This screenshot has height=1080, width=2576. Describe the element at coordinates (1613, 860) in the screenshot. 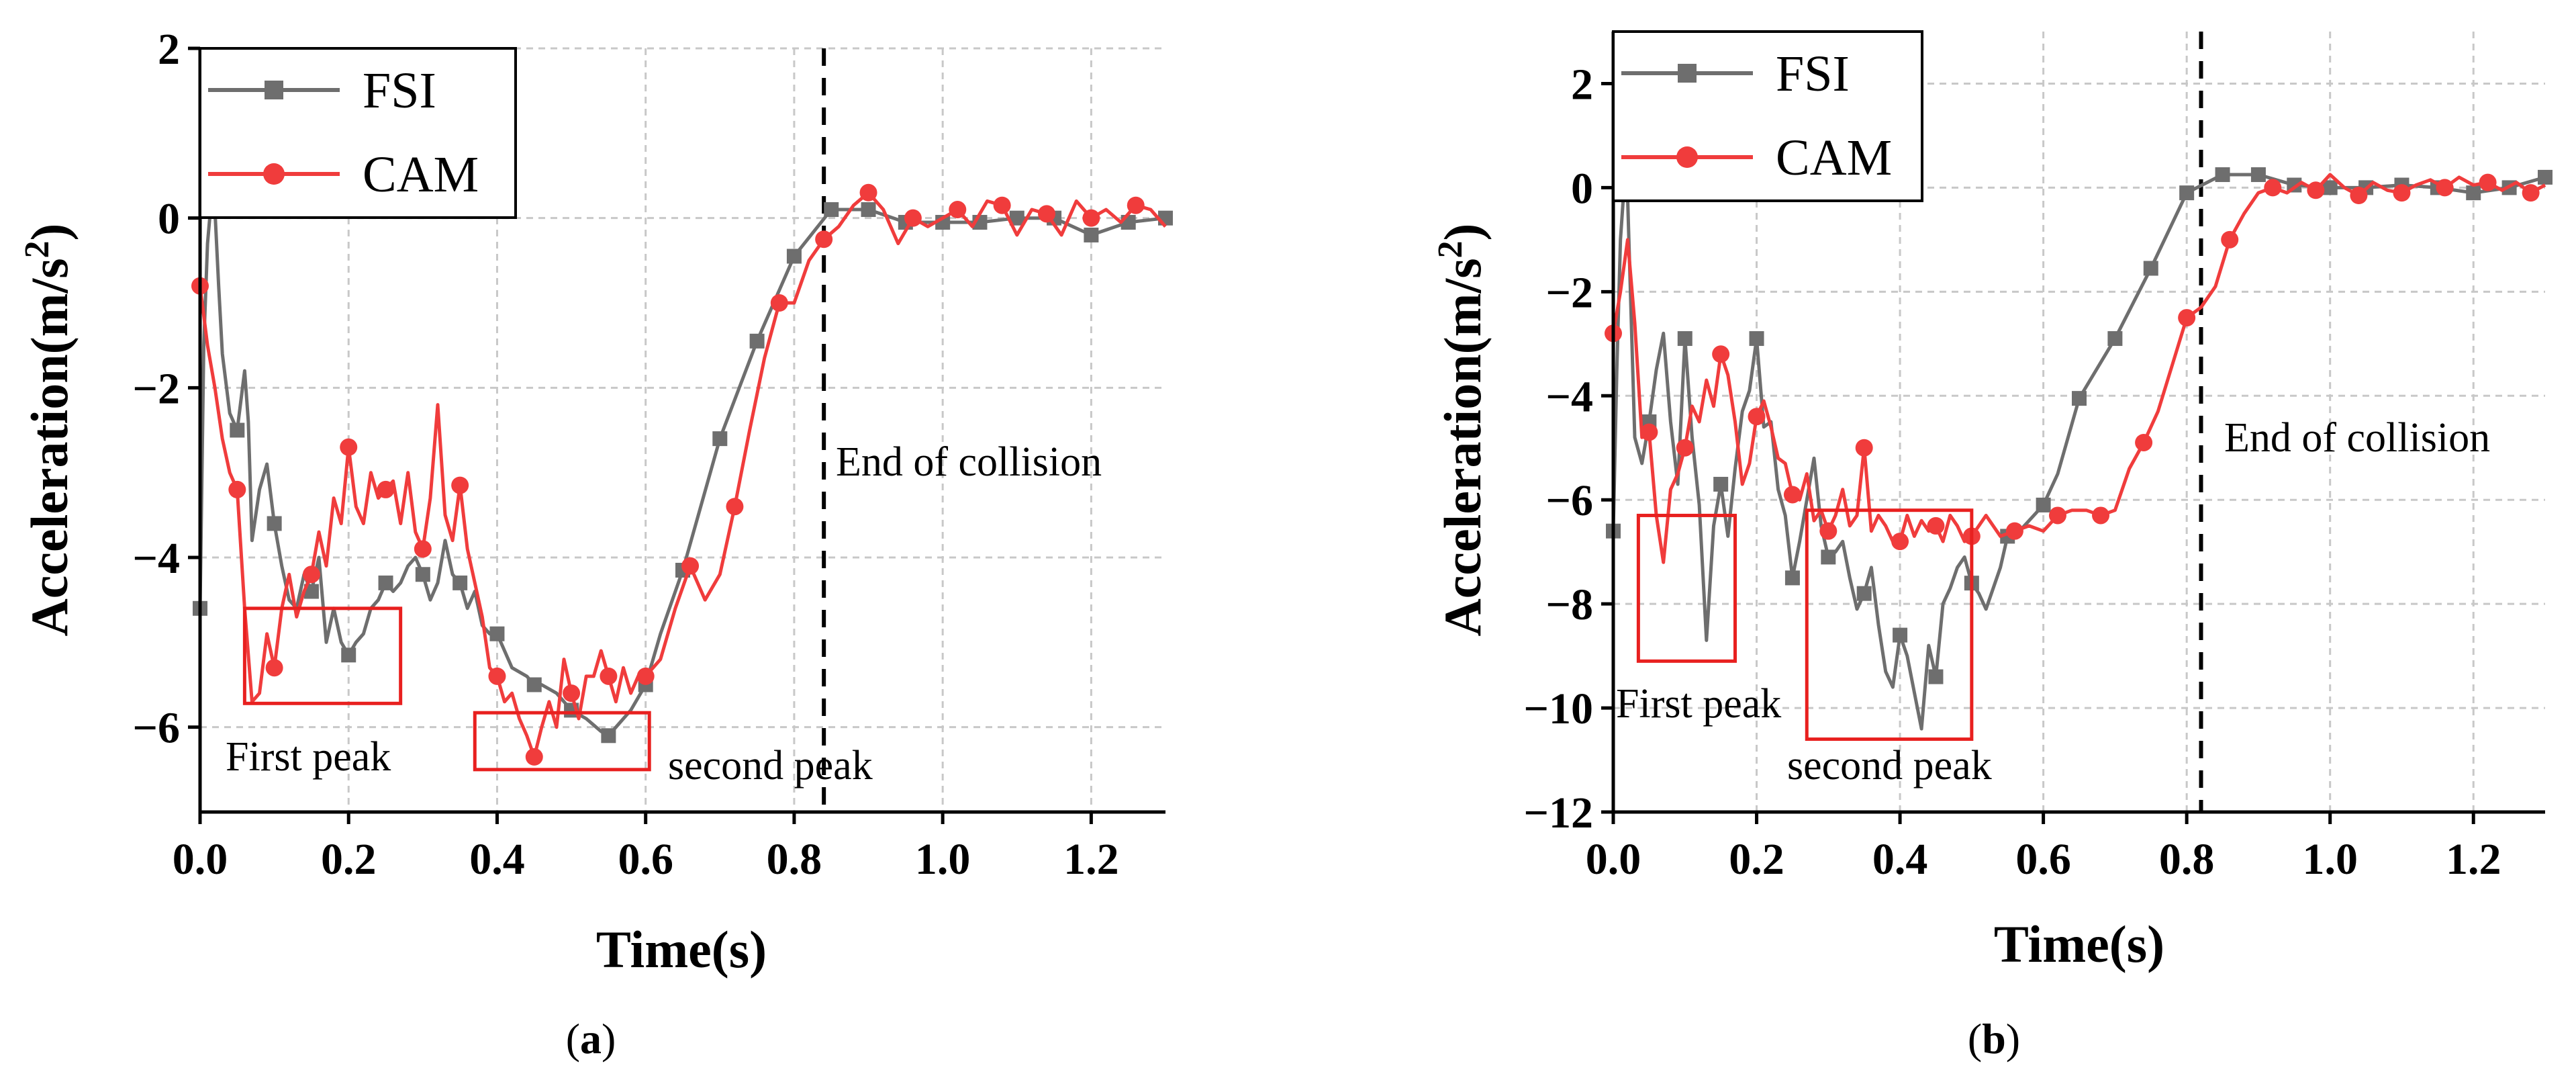

I see `x-tick-label: 0.0` at that location.